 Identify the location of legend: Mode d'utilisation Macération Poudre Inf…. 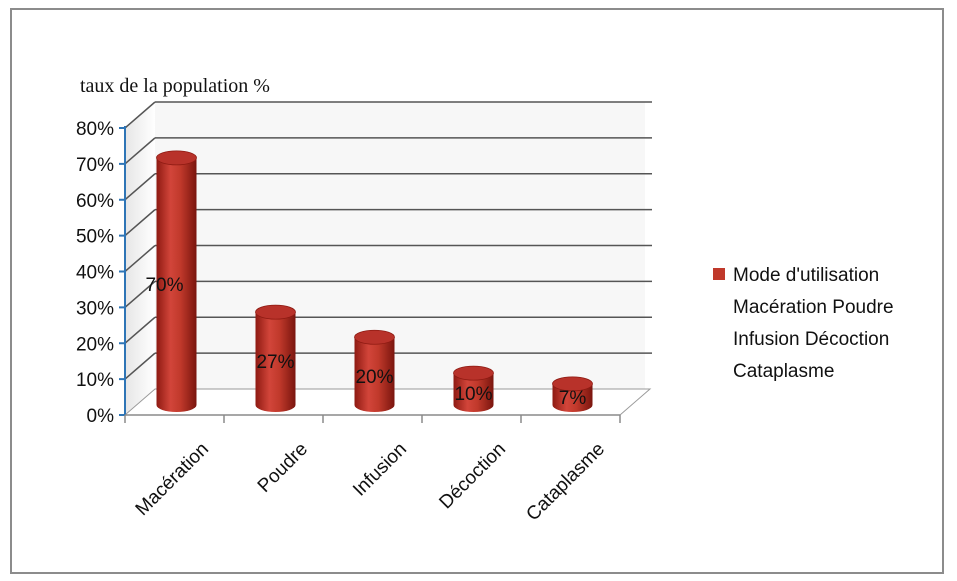
(803, 323).